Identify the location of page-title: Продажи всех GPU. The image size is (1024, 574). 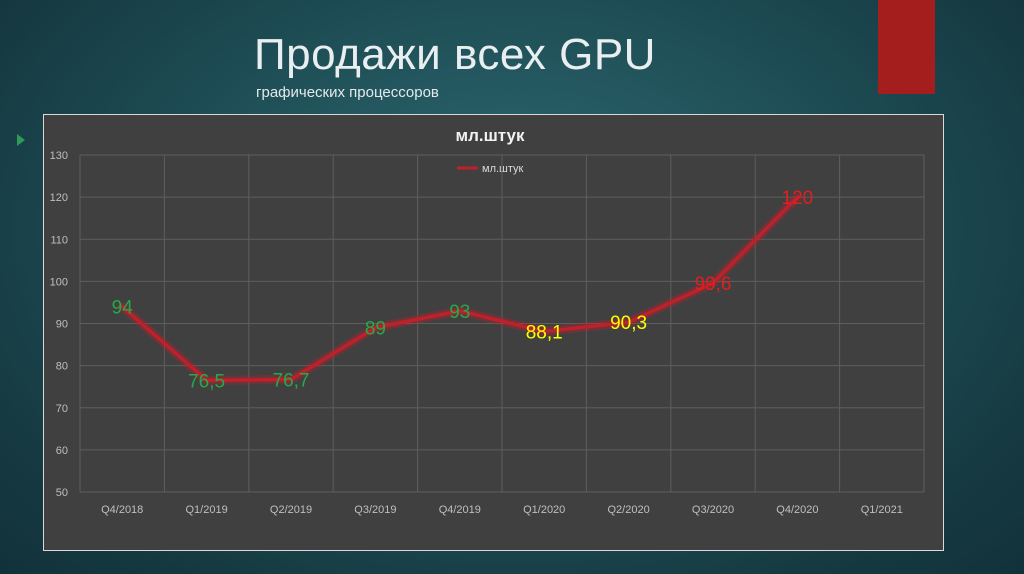
(455, 54).